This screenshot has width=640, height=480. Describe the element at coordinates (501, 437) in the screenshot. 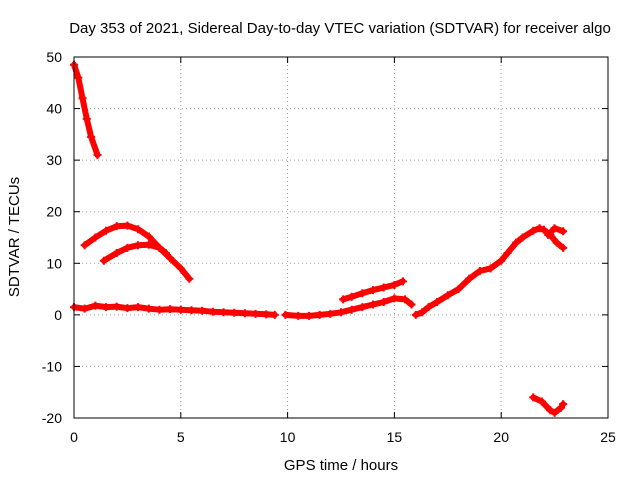

I see `x-tick-label: 20` at that location.